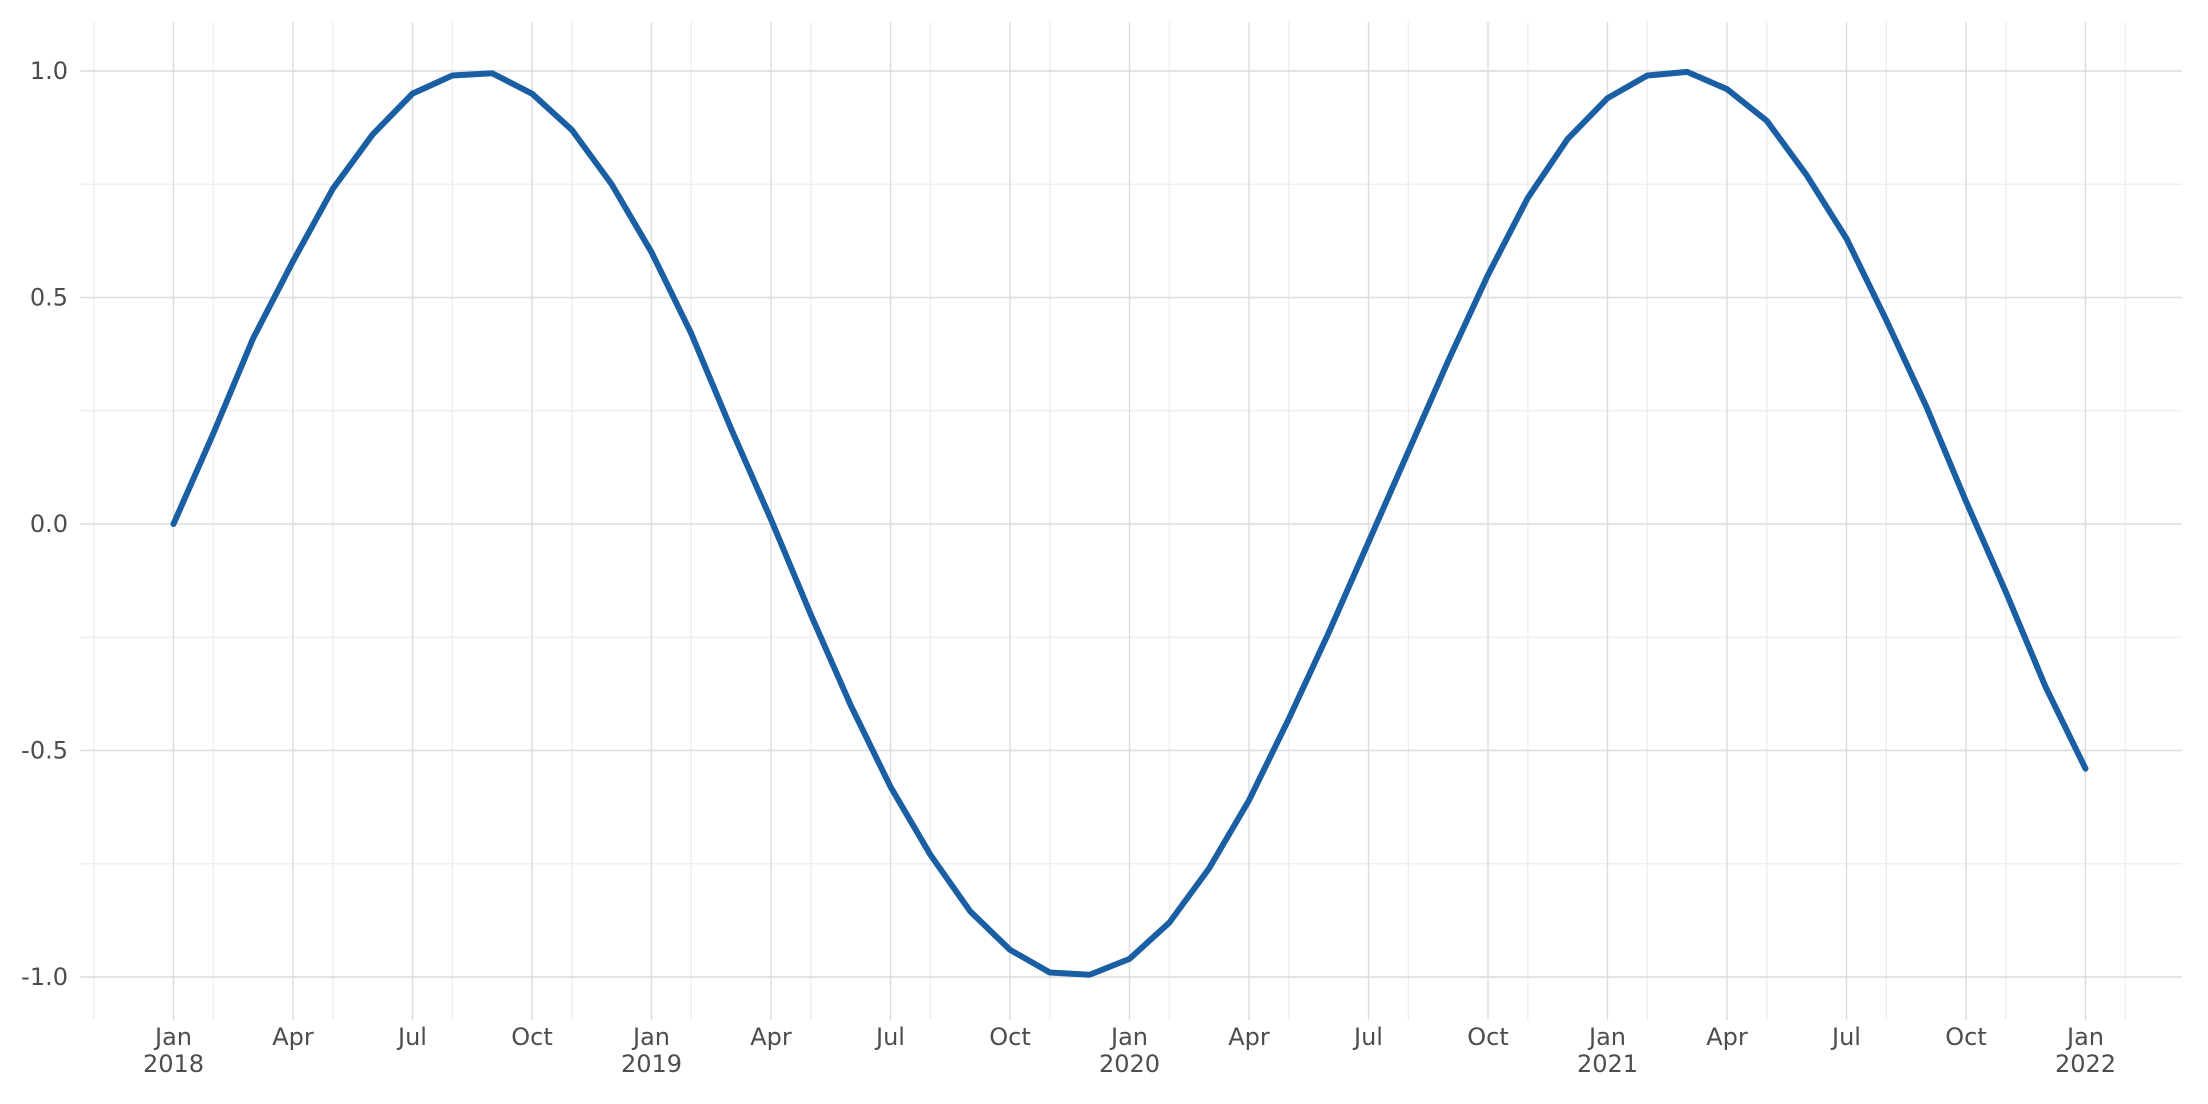  Describe the element at coordinates (49, 298) in the screenshot. I see `y-tick-label: 0.5` at that location.